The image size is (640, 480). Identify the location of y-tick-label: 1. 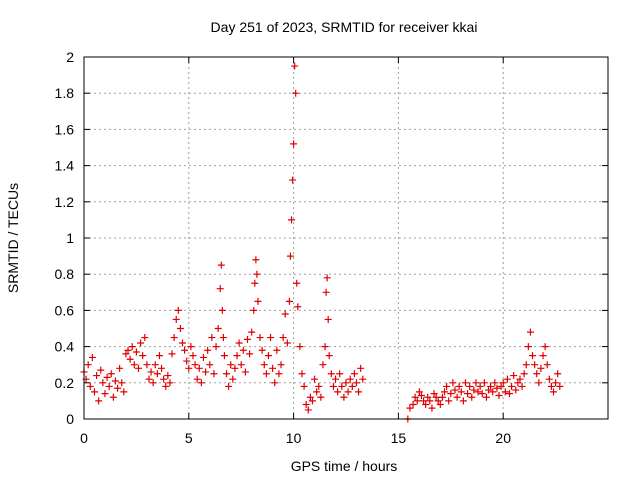
(70, 238).